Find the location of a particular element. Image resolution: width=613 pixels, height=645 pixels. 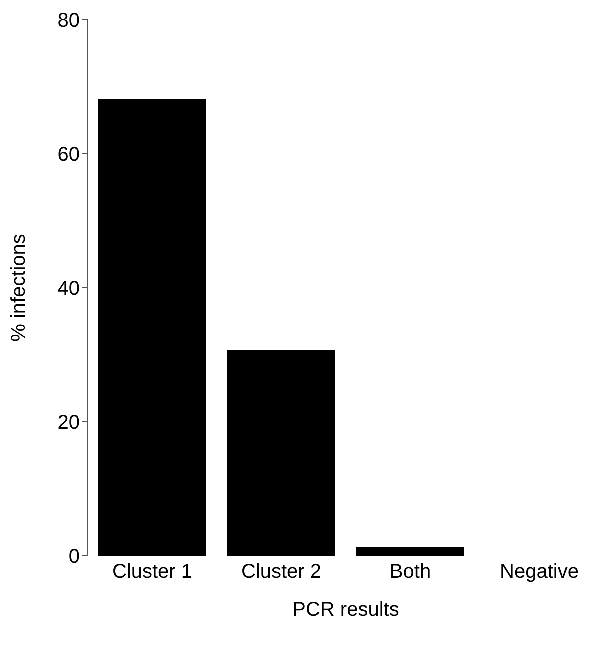

x-tick-label: Negative is located at coordinates (539, 572).